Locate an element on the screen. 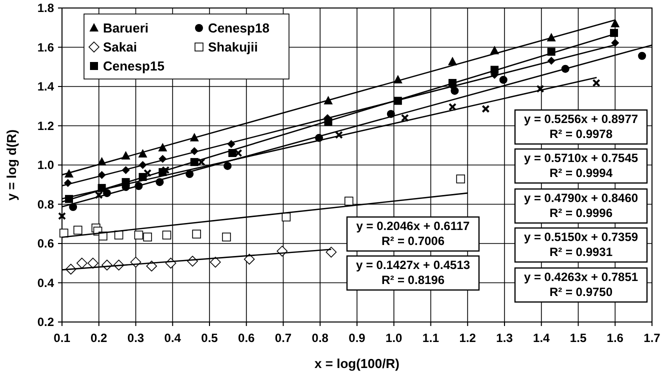  x-tick-label: 0.6 is located at coordinates (247, 338).